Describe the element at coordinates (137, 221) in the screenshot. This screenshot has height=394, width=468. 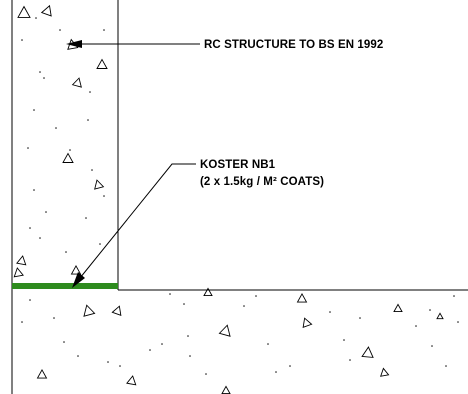
I see `membrane-leader-line` at that location.